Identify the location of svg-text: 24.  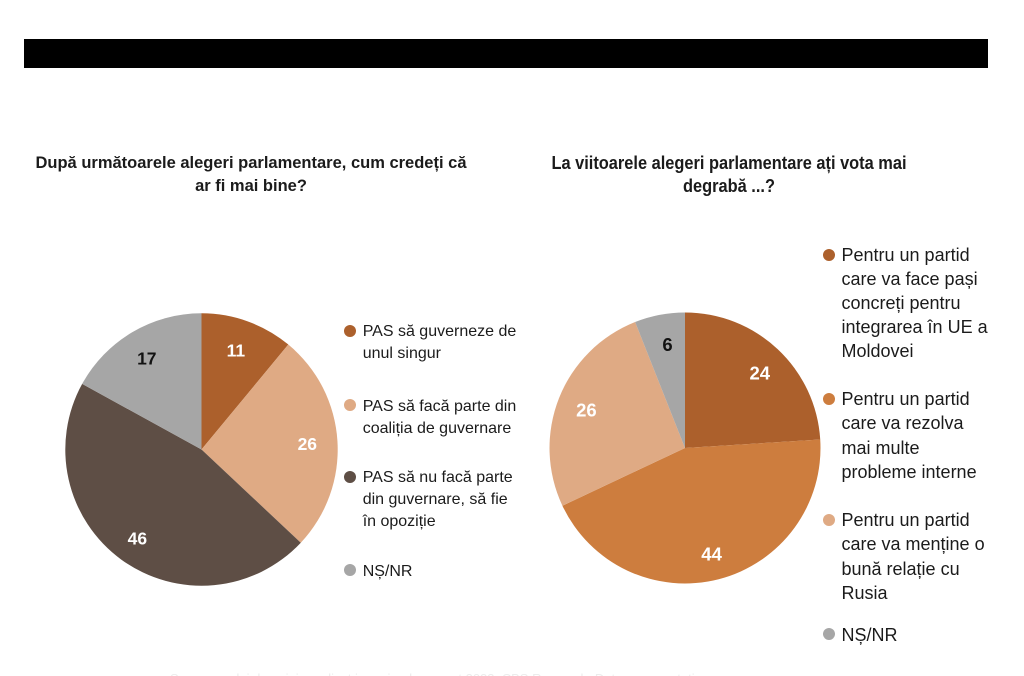
(760, 373).